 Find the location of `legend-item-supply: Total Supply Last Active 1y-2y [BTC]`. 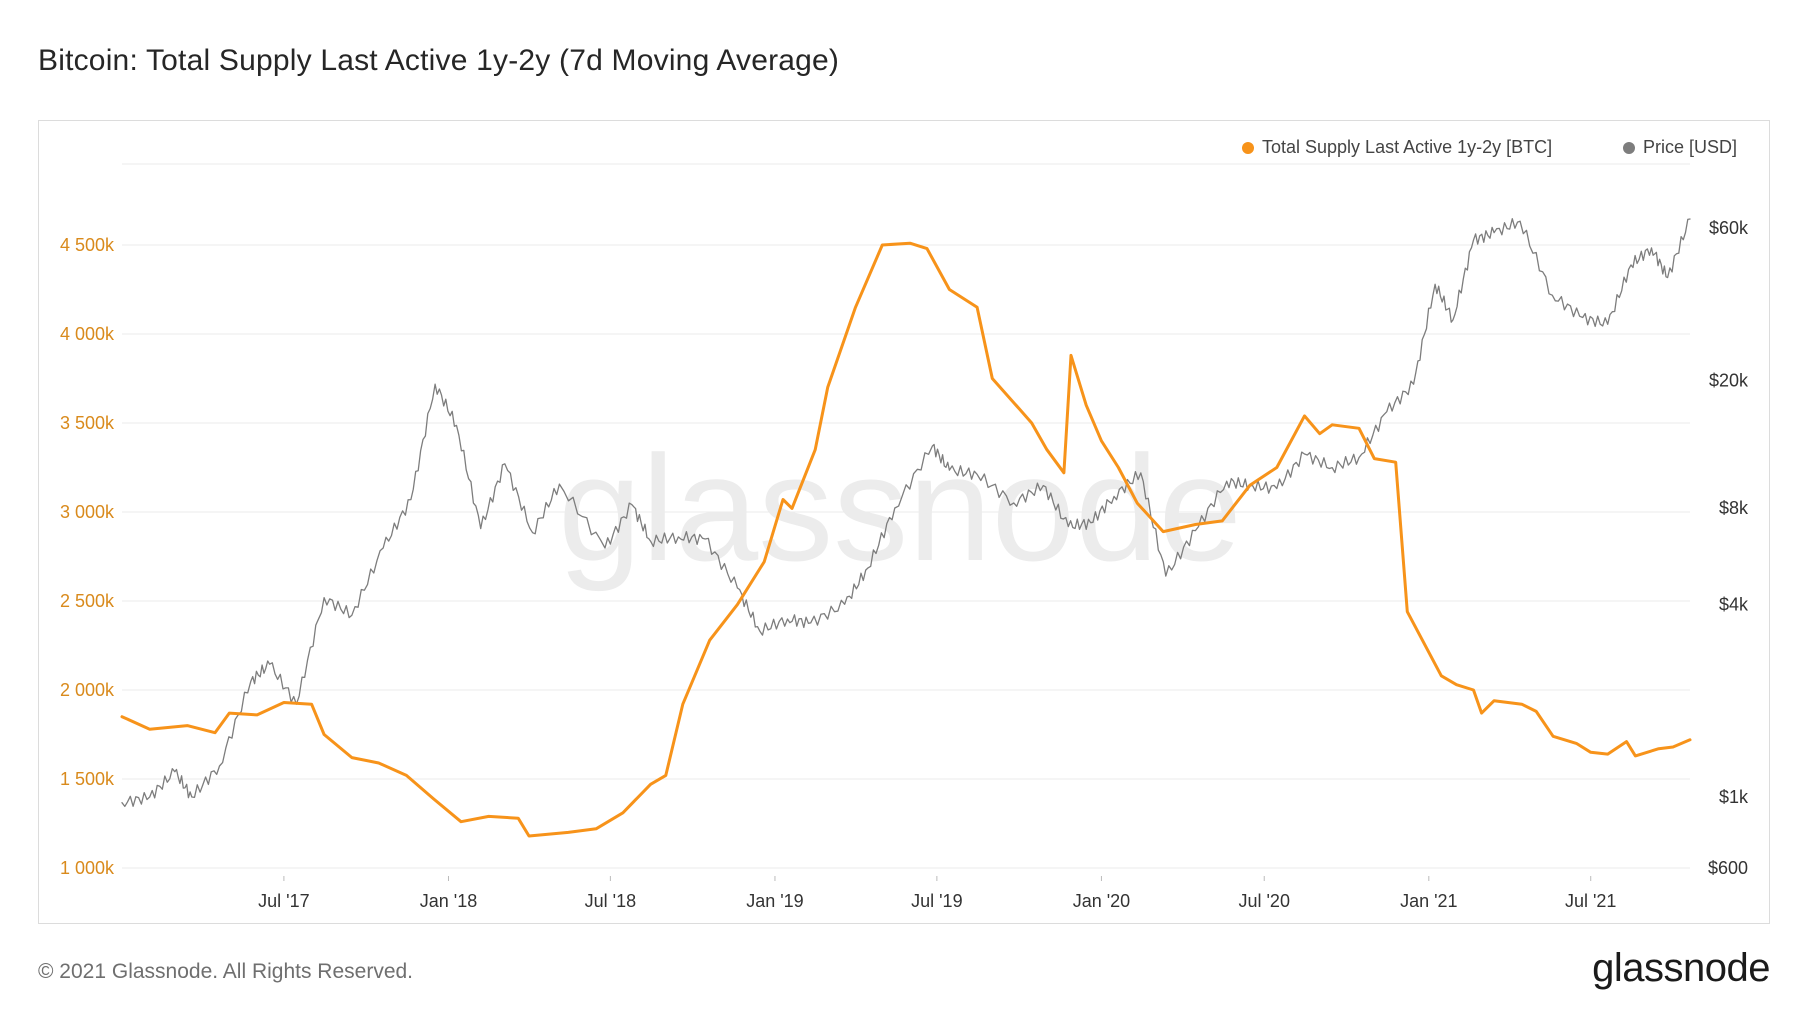

legend-item-supply: Total Supply Last Active 1y-2y [BTC] is located at coordinates (1397, 147).